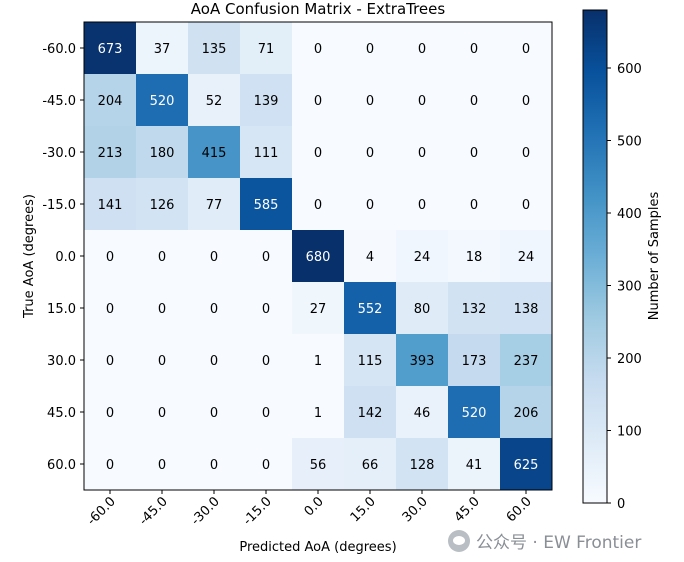 This screenshot has height=562, width=684. I want to click on watermark-text: 公众号 · EW Frontier, so click(559, 543).